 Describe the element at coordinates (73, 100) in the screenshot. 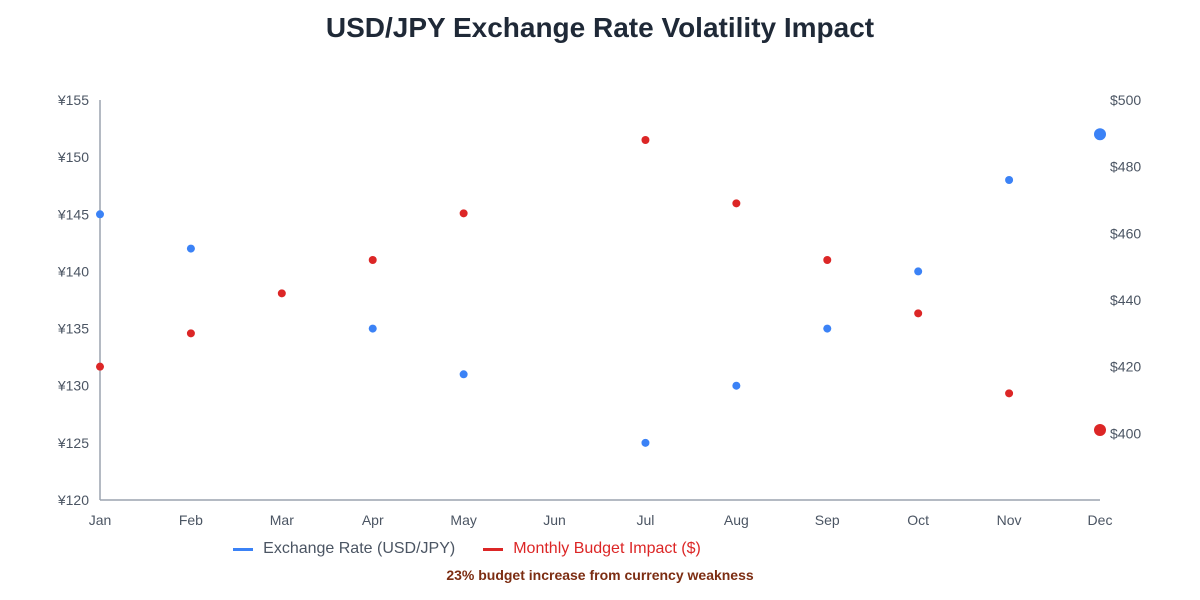

I see `left-tick-label: ¥155` at that location.